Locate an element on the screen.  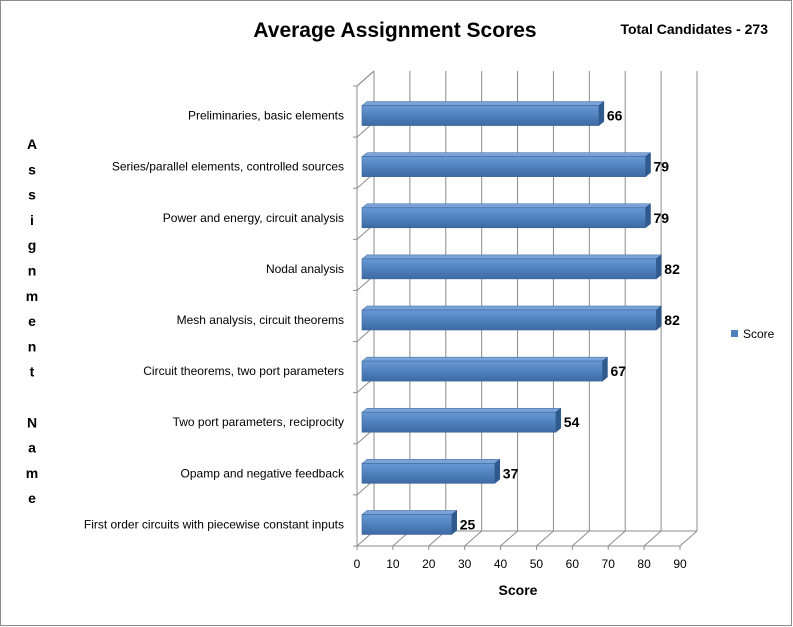
category-label: Preliminaries, basic elements is located at coordinates (266, 116).